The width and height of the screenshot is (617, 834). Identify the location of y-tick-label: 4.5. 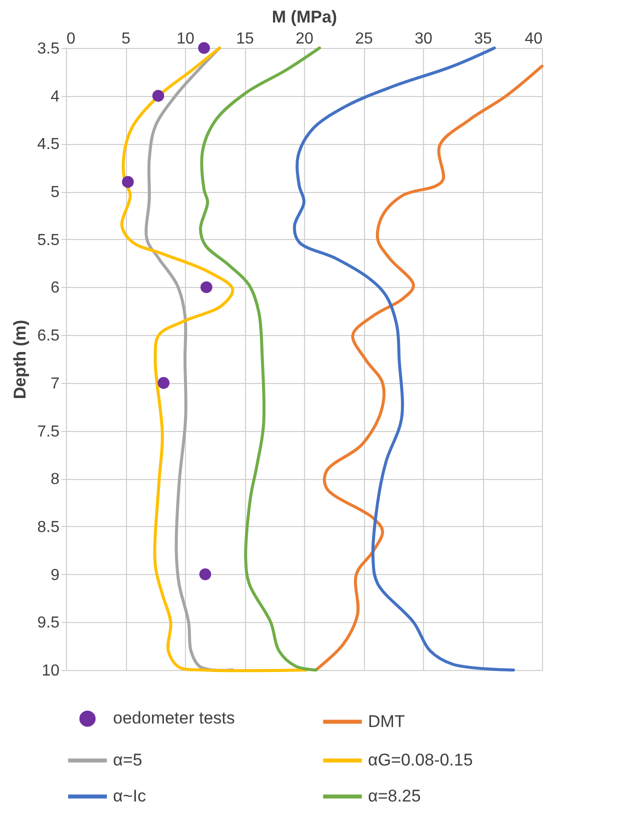
(48, 145).